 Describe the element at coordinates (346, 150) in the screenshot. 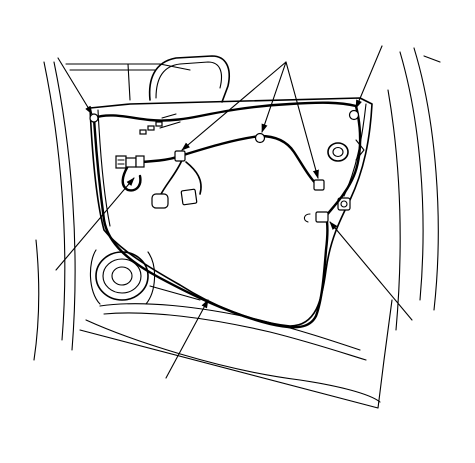

I see `regulator-hole` at that location.